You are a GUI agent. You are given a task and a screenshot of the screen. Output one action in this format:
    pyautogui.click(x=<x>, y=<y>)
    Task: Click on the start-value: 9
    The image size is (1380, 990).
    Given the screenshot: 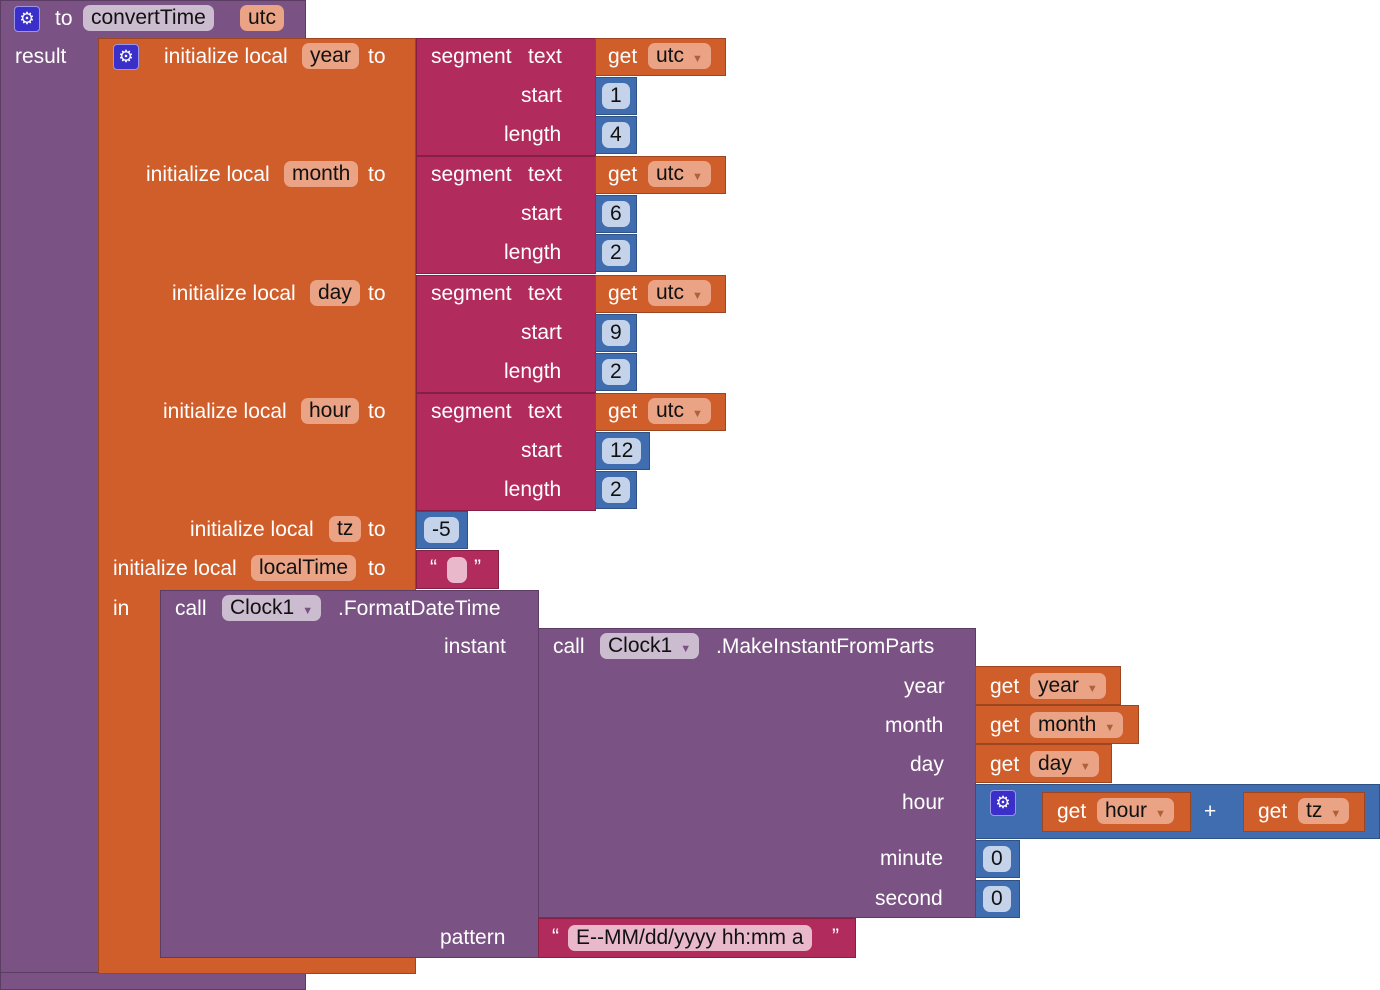 What is the action you would take?
    pyautogui.click(x=616, y=332)
    